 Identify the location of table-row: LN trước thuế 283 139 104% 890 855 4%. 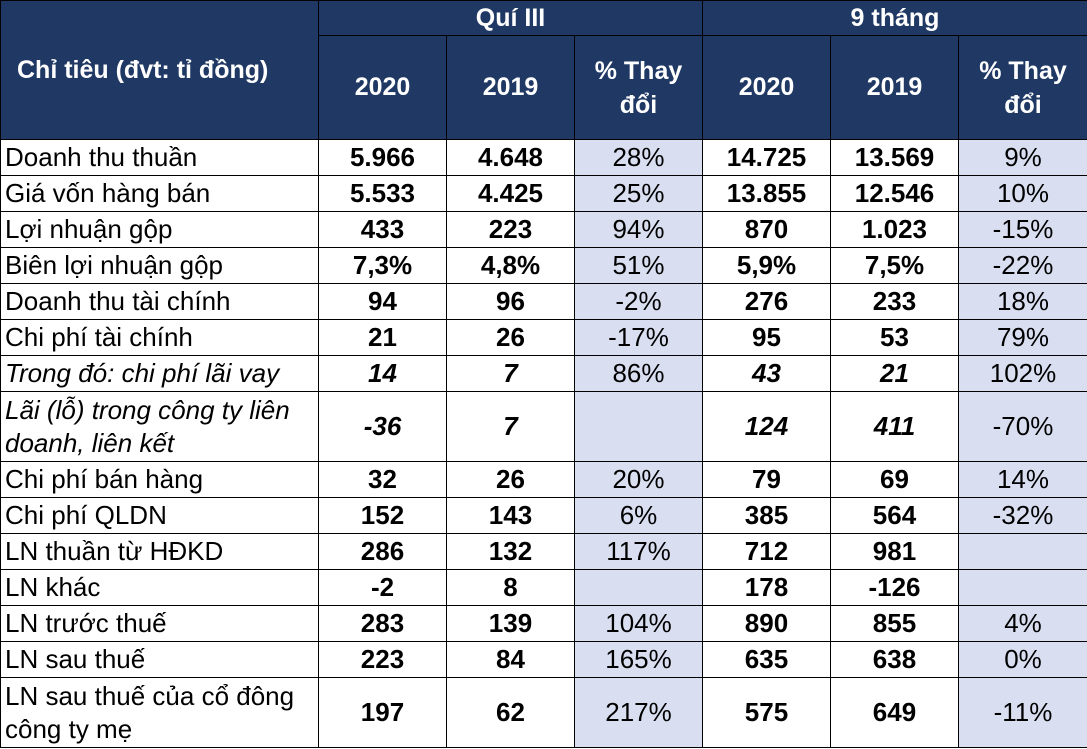
(543, 623).